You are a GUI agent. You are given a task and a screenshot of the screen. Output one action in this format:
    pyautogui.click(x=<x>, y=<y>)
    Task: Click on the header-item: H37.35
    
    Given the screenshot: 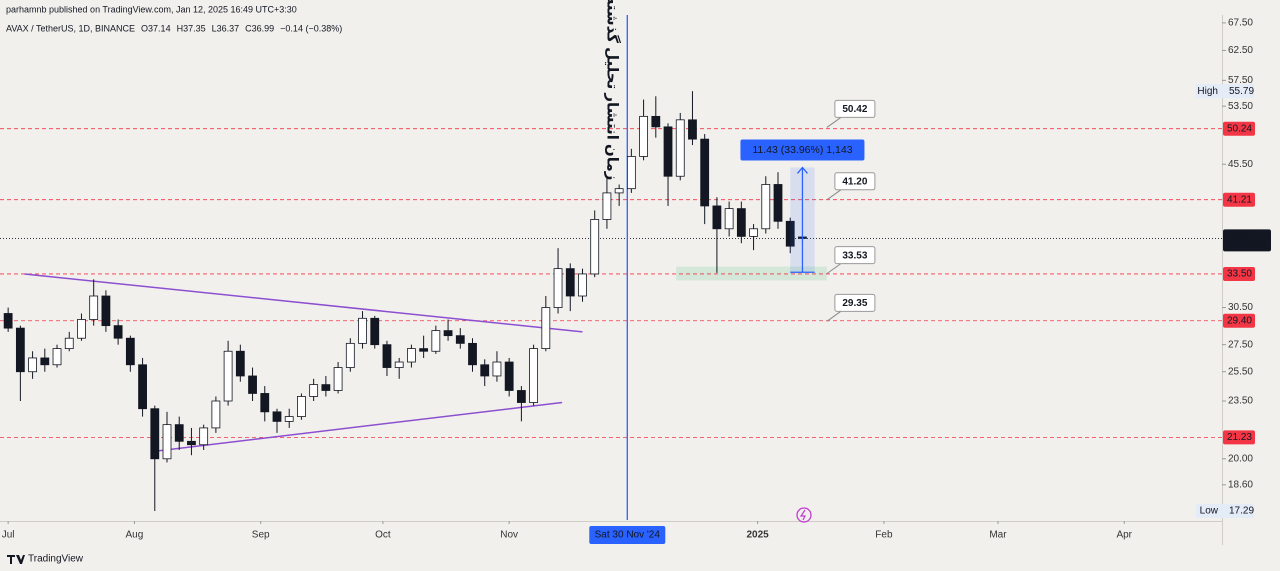 What is the action you would take?
    pyautogui.click(x=191, y=28)
    